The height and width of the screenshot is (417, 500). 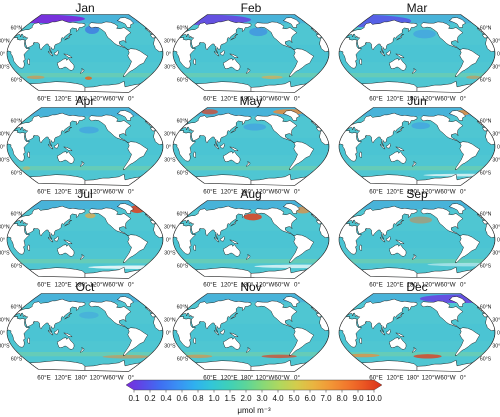 I want to click on sumatra-landmass, so click(x=50, y=54).